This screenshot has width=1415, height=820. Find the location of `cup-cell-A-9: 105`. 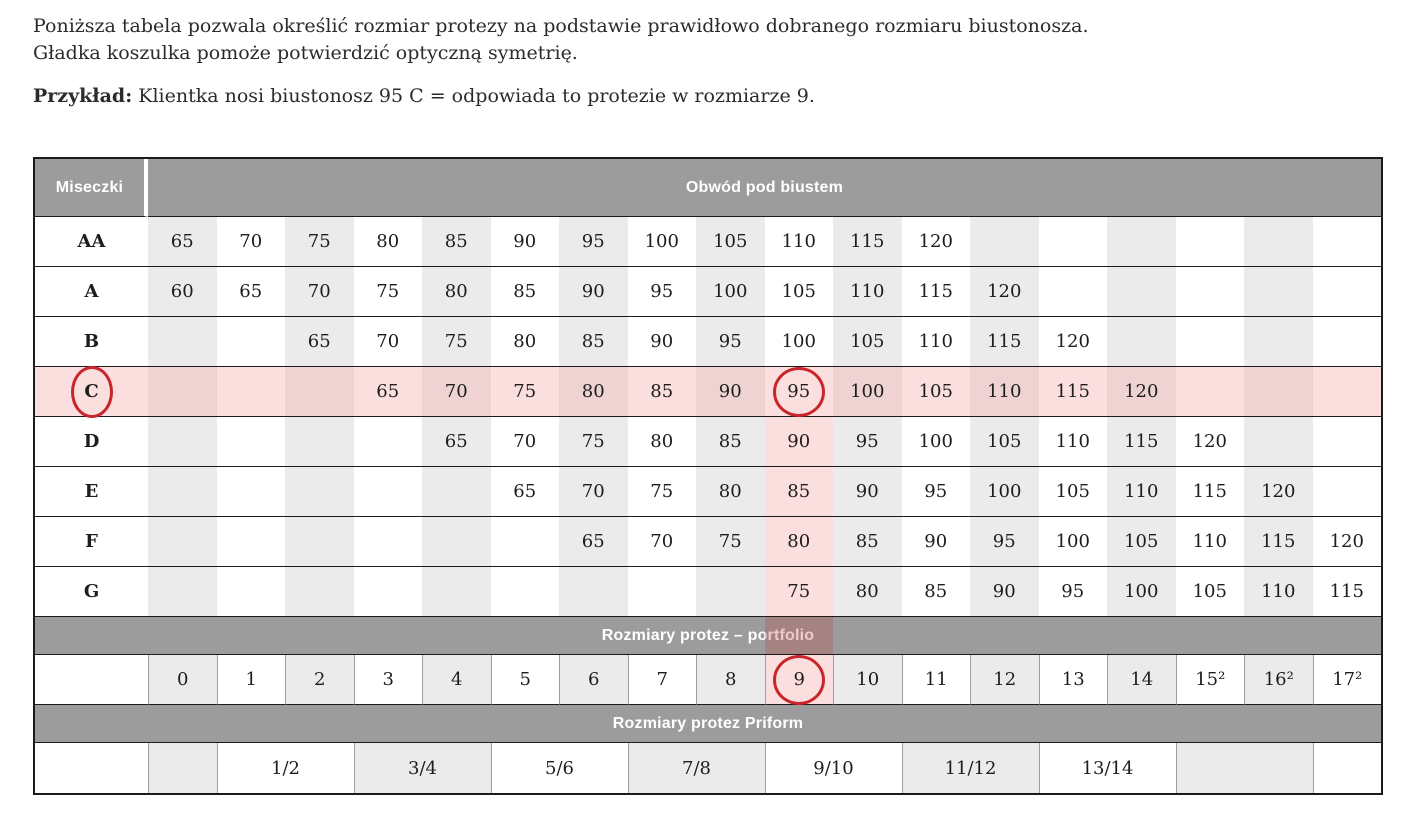

cup-cell-A-9: 105 is located at coordinates (798, 292).